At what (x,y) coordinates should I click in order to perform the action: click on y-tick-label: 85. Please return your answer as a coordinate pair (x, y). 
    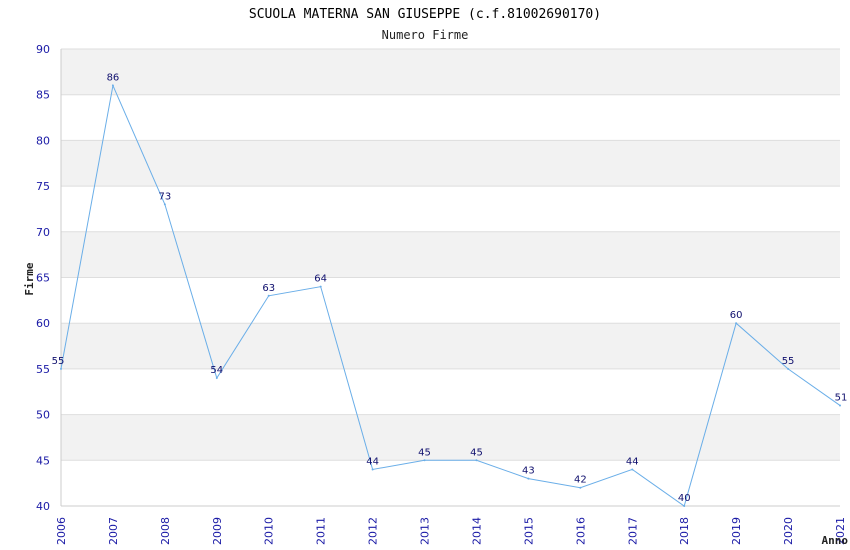
    Looking at the image, I should click on (43, 95).